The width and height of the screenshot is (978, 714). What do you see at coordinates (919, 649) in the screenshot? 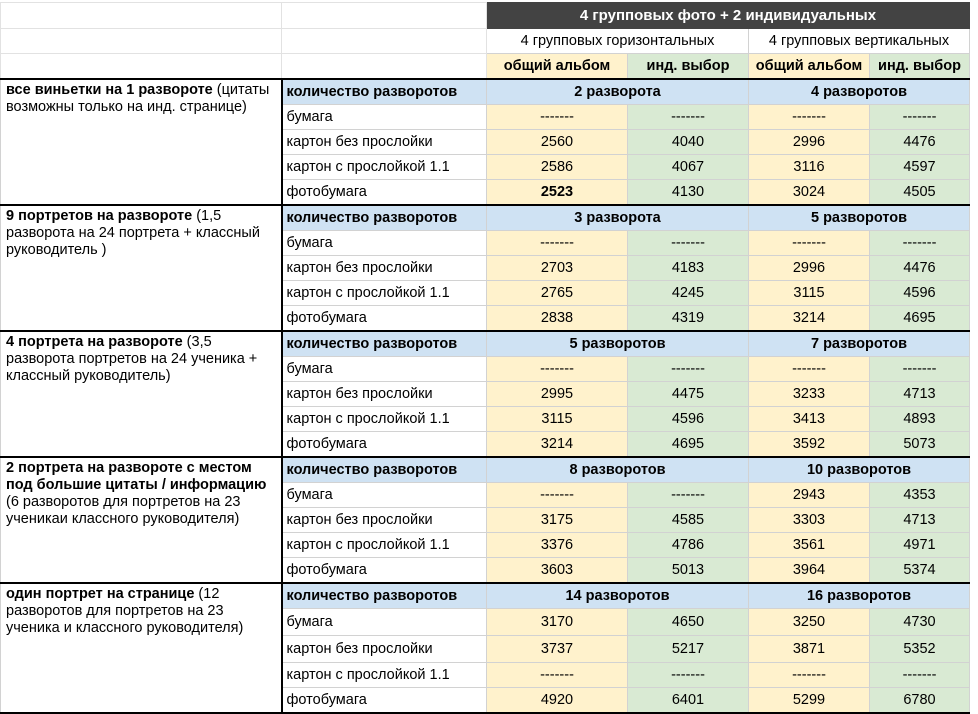
I see `price-v-individual: 5352` at bounding box center [919, 649].